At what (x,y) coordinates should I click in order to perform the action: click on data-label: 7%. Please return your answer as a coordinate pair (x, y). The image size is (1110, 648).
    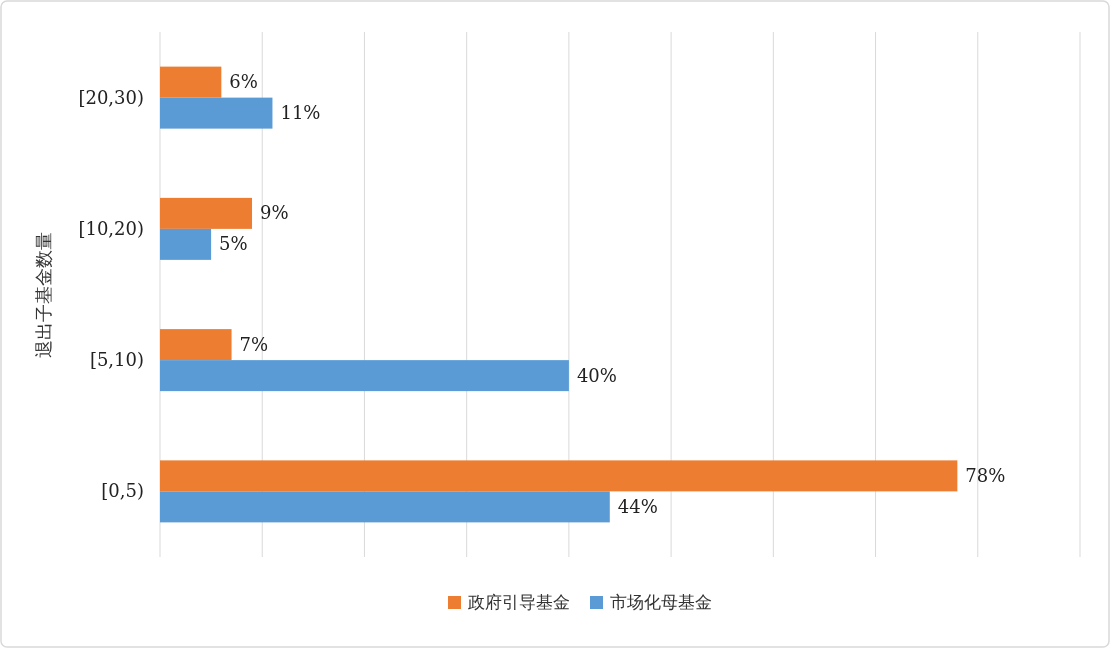
    Looking at the image, I should click on (254, 344).